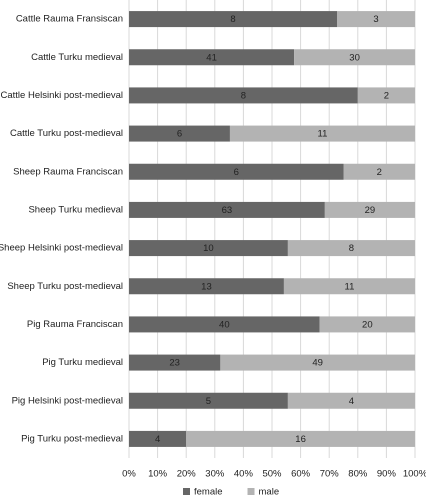 The width and height of the screenshot is (426, 500). I want to click on category-label: Cattle Rauma Fransiscan, so click(69, 19).